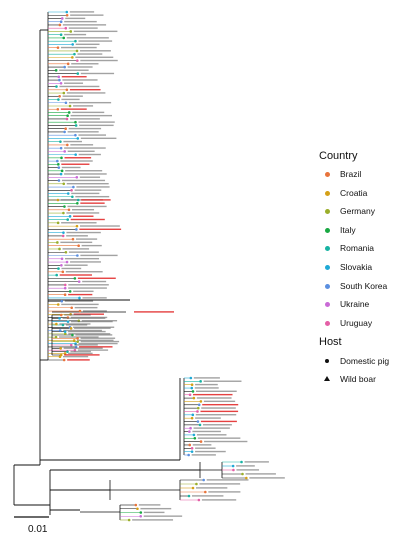 This screenshot has width=412, height=550. Describe the element at coordinates (354, 192) in the screenshot. I see `legend-label: Croatia` at that location.